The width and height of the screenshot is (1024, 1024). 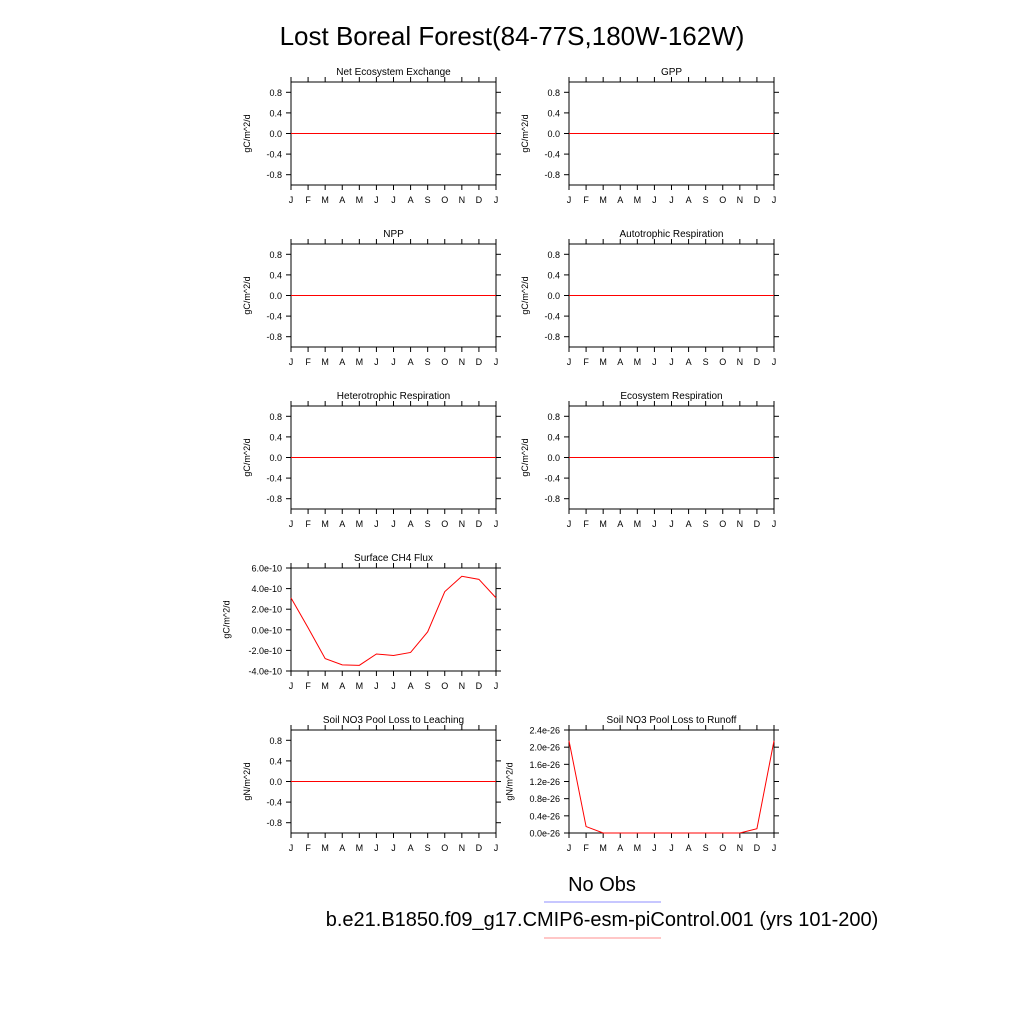 I want to click on y-tick-label: 0.8e-26, so click(x=544, y=799).